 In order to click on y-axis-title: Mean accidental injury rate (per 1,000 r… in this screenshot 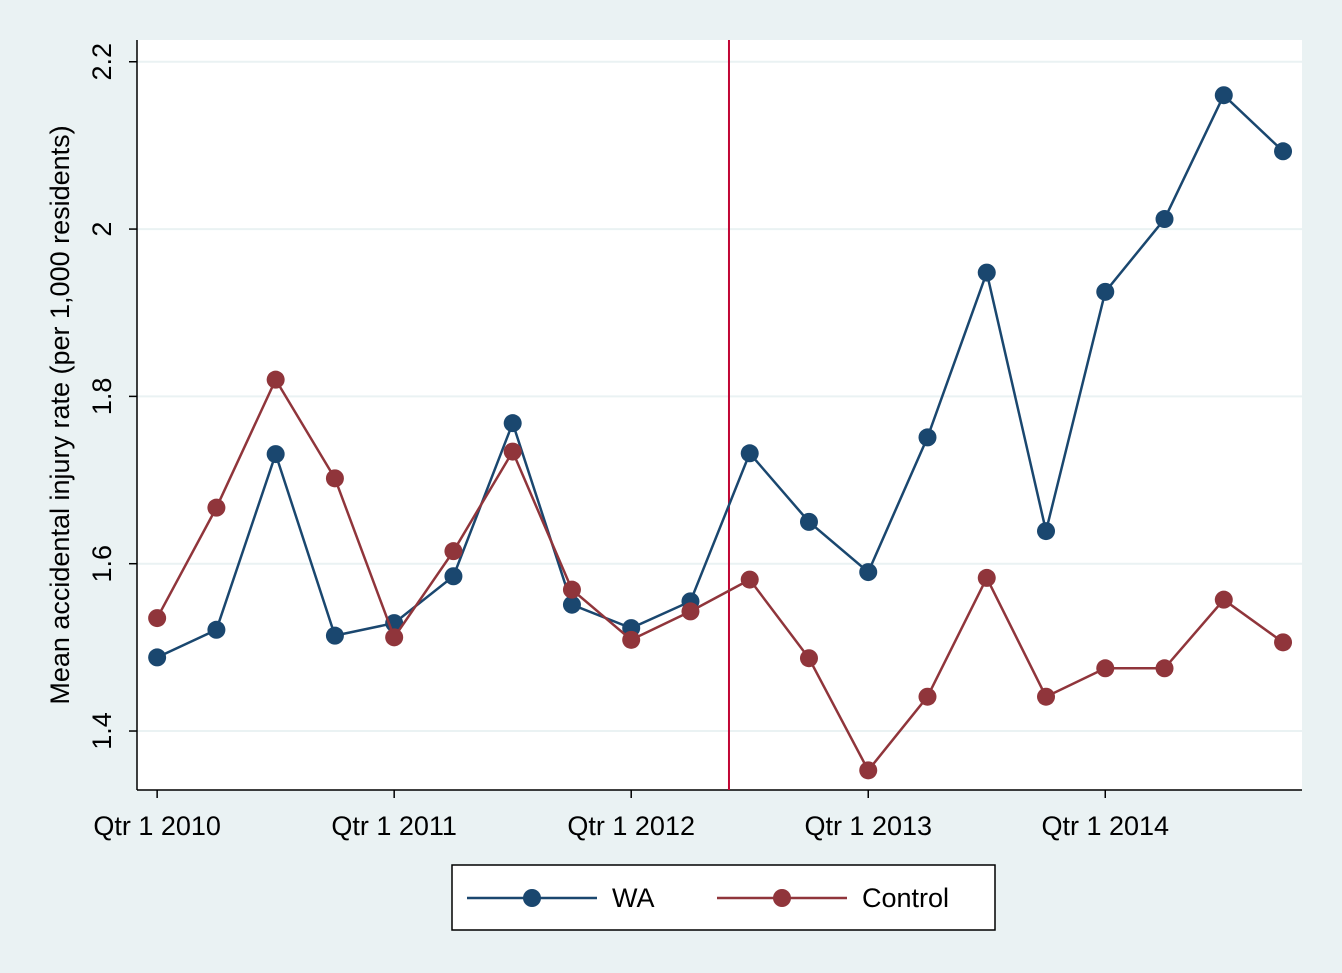, I will do `click(60, 414)`.